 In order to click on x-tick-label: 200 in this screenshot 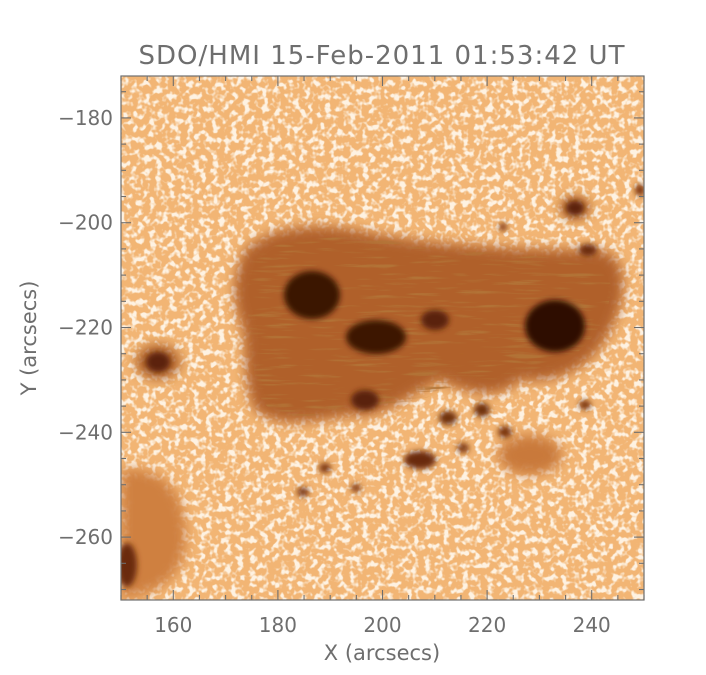, I will do `click(382, 625)`.